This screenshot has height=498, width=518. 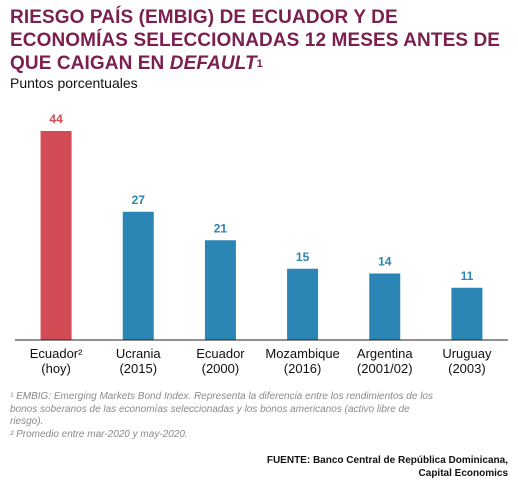 What do you see at coordinates (303, 257) in the screenshot?
I see `data-label: 15` at bounding box center [303, 257].